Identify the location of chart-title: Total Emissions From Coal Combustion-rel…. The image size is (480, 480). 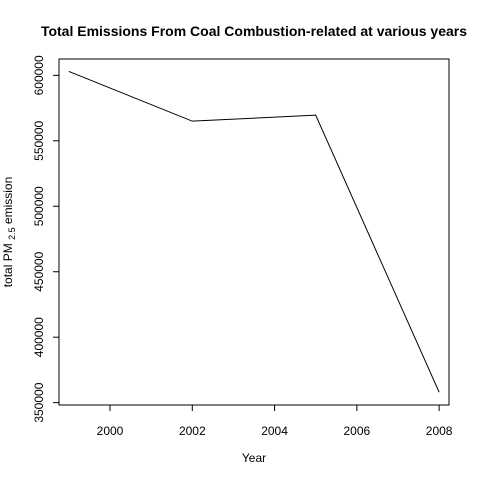
(254, 31).